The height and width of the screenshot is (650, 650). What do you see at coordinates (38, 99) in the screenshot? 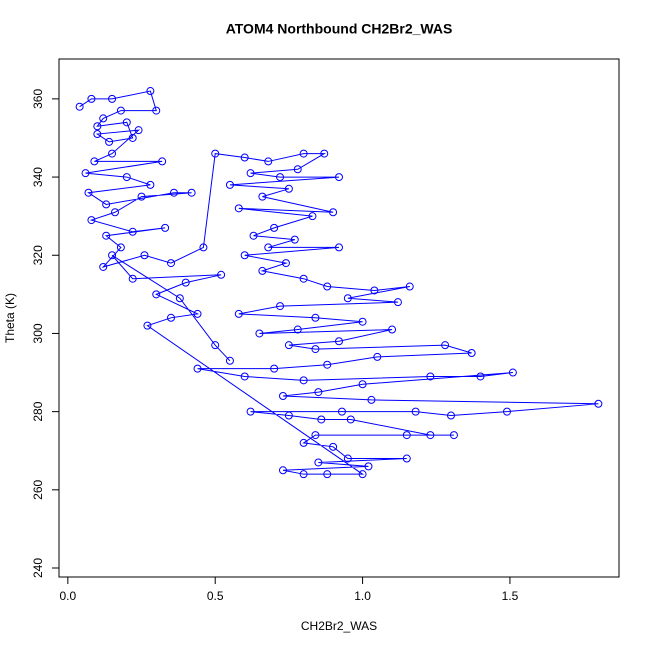
I see `y-tick-label: 360` at bounding box center [38, 99].